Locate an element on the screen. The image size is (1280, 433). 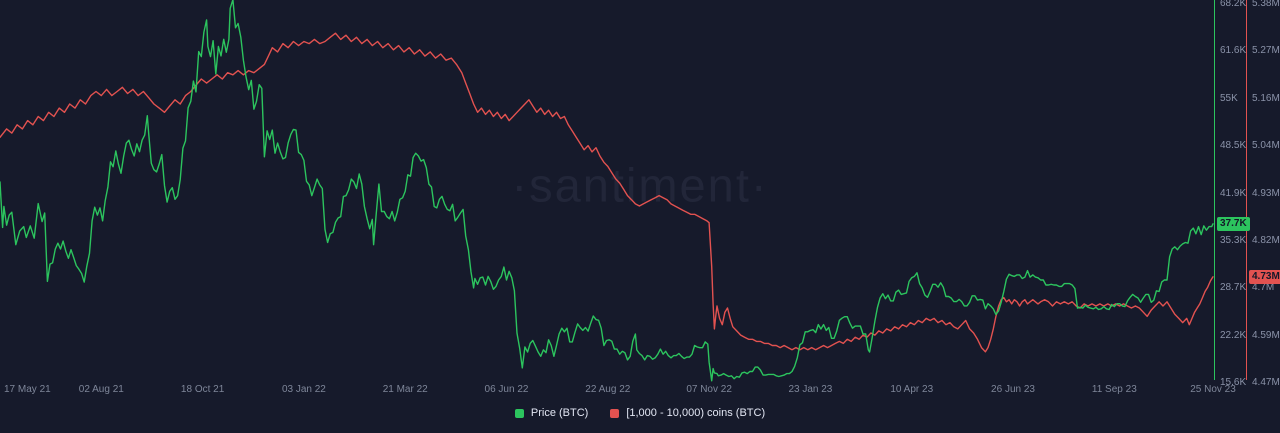
supply-tick-label: 4.59M is located at coordinates (1266, 335).